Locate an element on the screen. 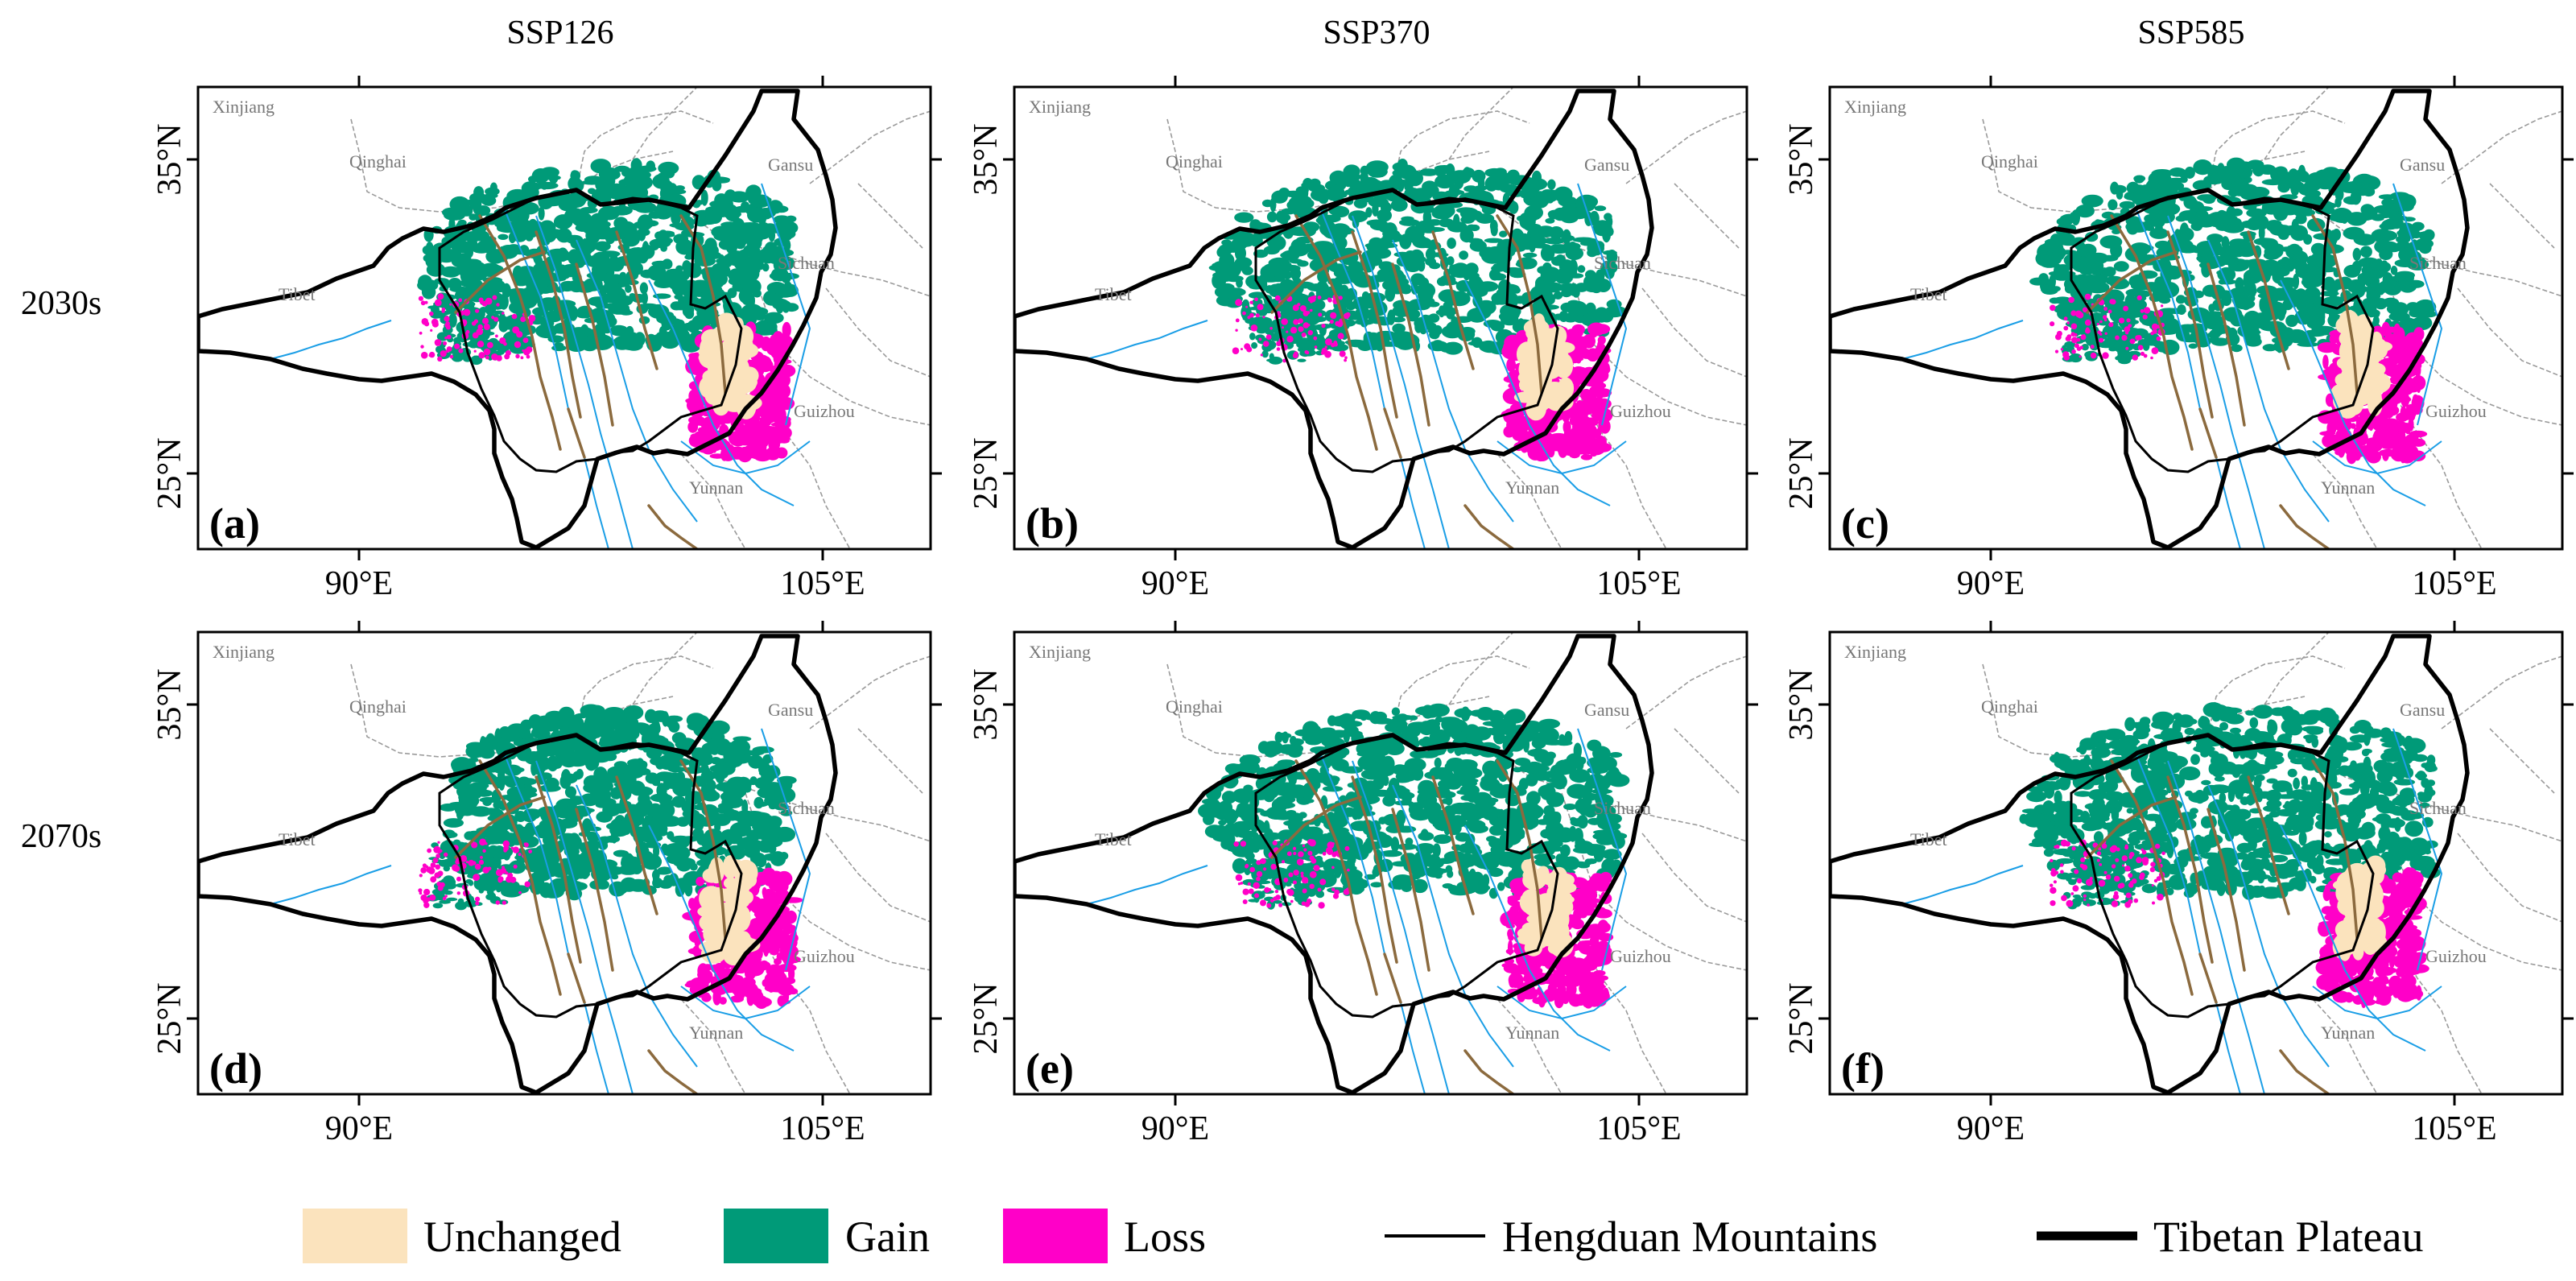 The width and height of the screenshot is (2576, 1281). y-tick-label: 25°N is located at coordinates (169, 473).